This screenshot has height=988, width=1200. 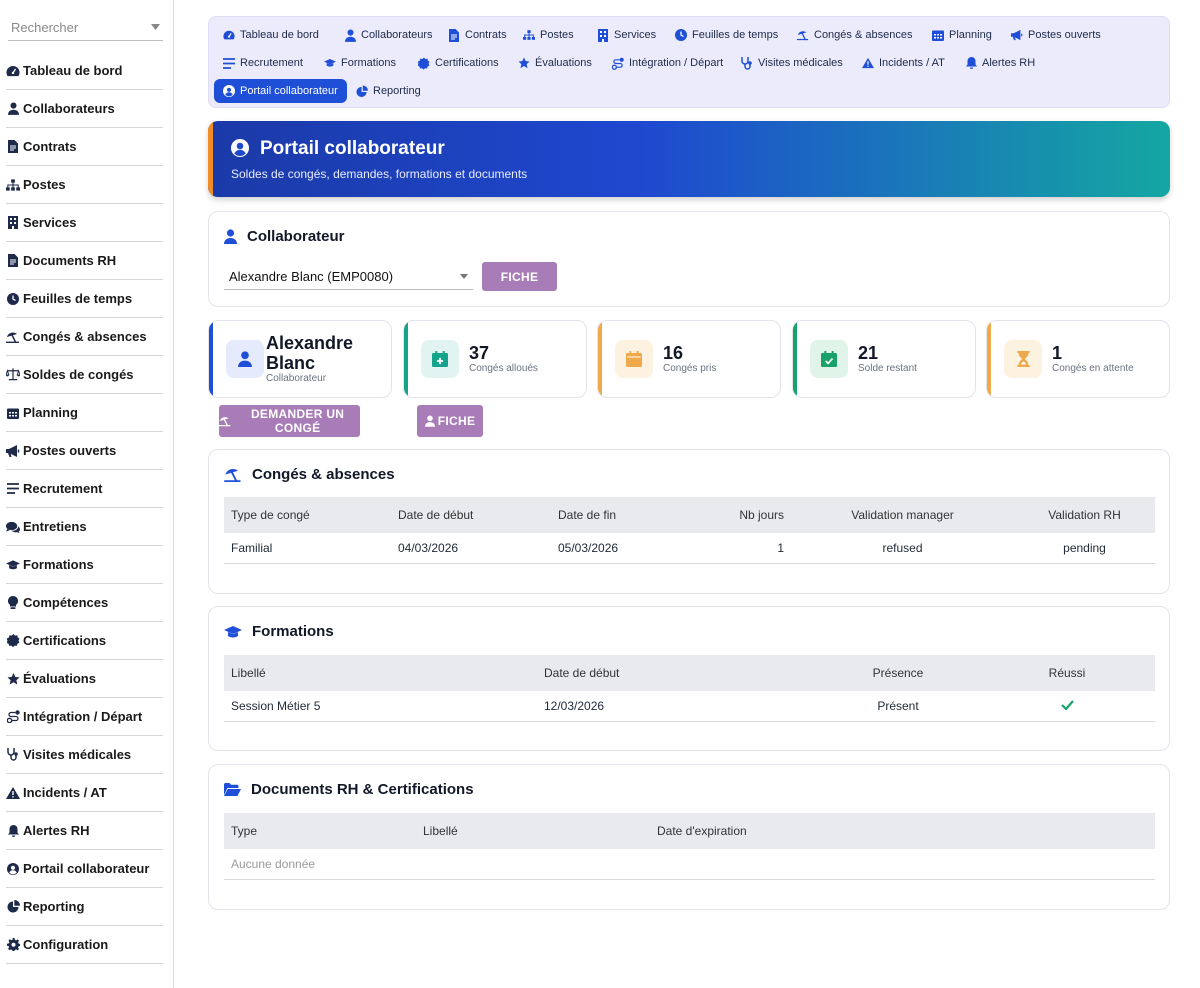 I want to click on trainings-card-title: Formations, so click(x=279, y=631).